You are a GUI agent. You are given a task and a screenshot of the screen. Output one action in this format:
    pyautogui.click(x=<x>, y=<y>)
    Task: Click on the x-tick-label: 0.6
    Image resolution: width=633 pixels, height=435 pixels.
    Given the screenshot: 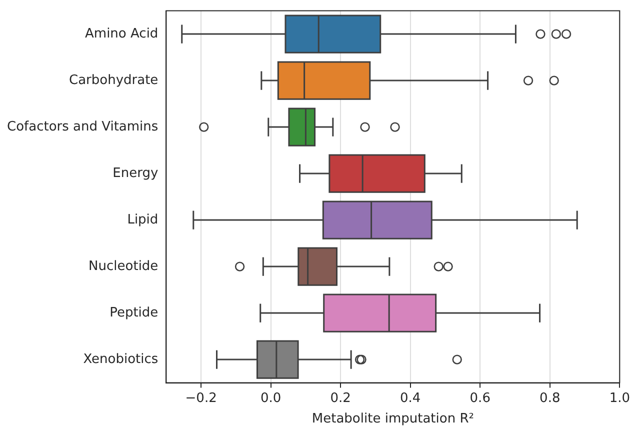 What is the action you would take?
    pyautogui.click(x=480, y=398)
    